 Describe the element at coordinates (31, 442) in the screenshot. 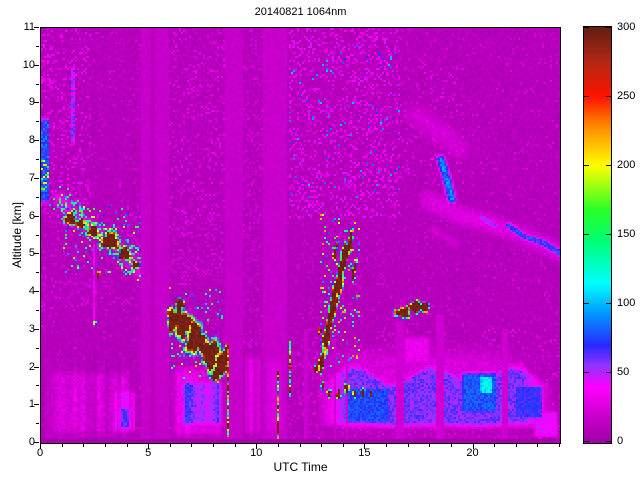

I see `y-tick-label: 0` at that location.